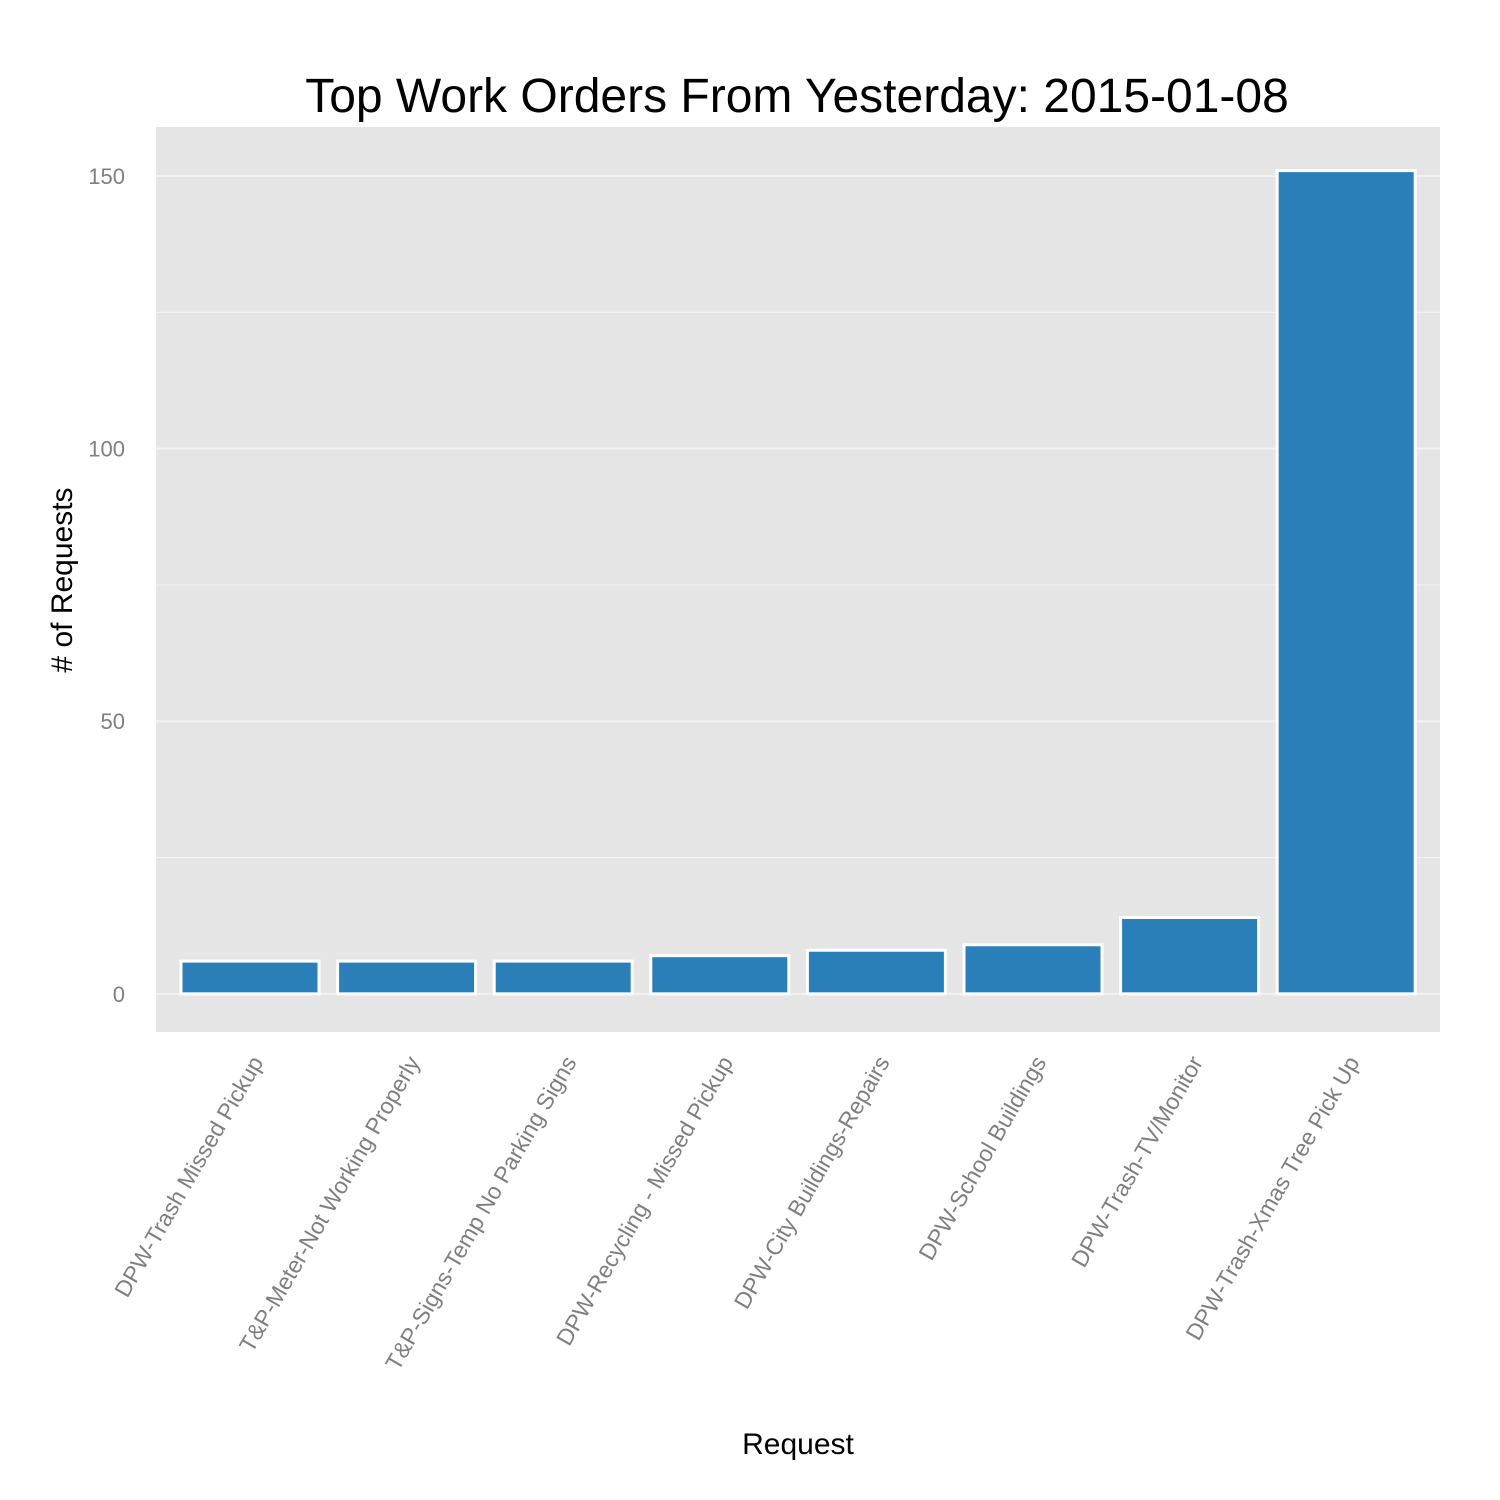  Describe the element at coordinates (106, 449) in the screenshot. I see `y-tick-label: 100` at that location.